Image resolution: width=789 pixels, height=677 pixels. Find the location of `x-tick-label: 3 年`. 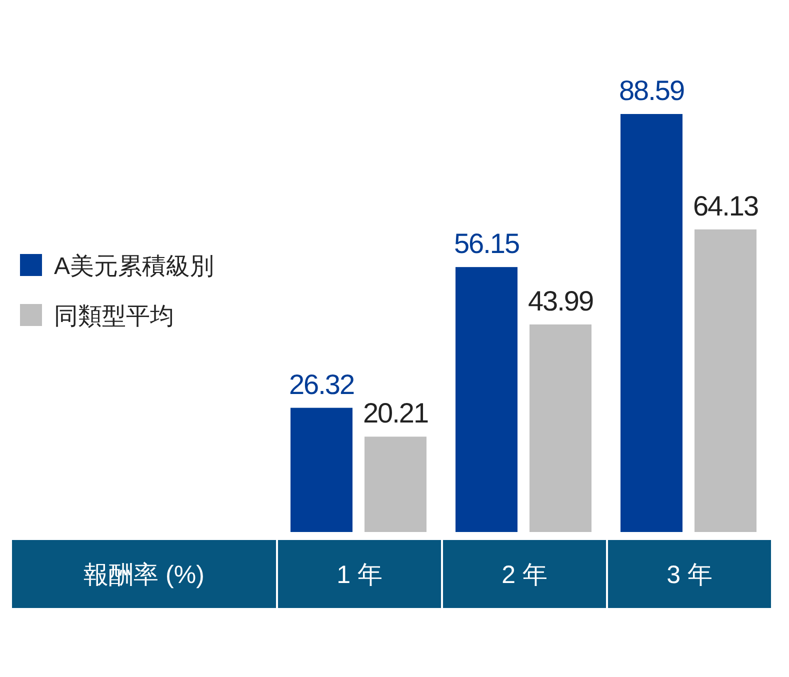

x-tick-label: 3 年 is located at coordinates (689, 575).